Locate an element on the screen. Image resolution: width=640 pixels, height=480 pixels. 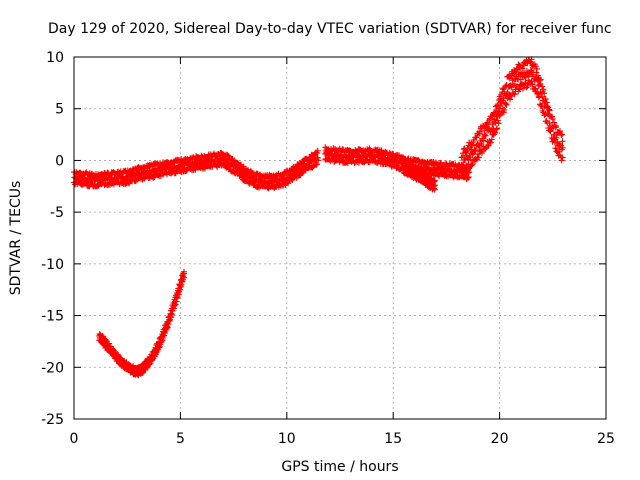
y-tick-labels: -25 -20 -15 -10 -5 0 5 10 is located at coordinates (52, 239).